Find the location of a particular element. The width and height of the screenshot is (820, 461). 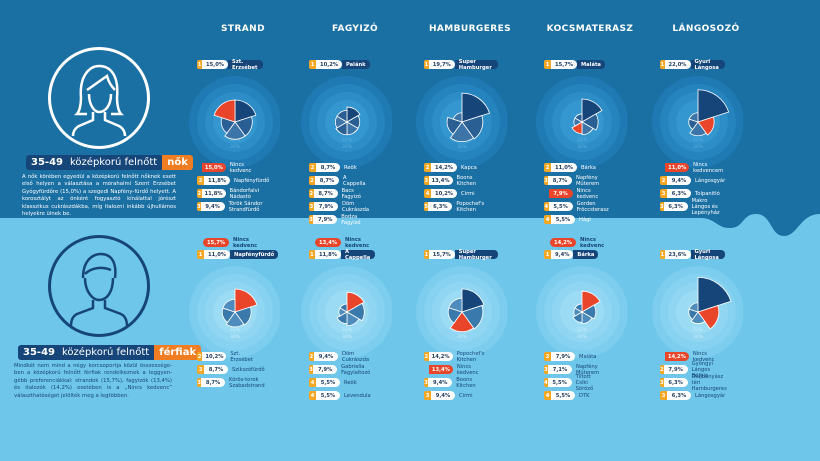

list-item: 3 13,4% Boons Kitchen is located at coordinates (452, 181).